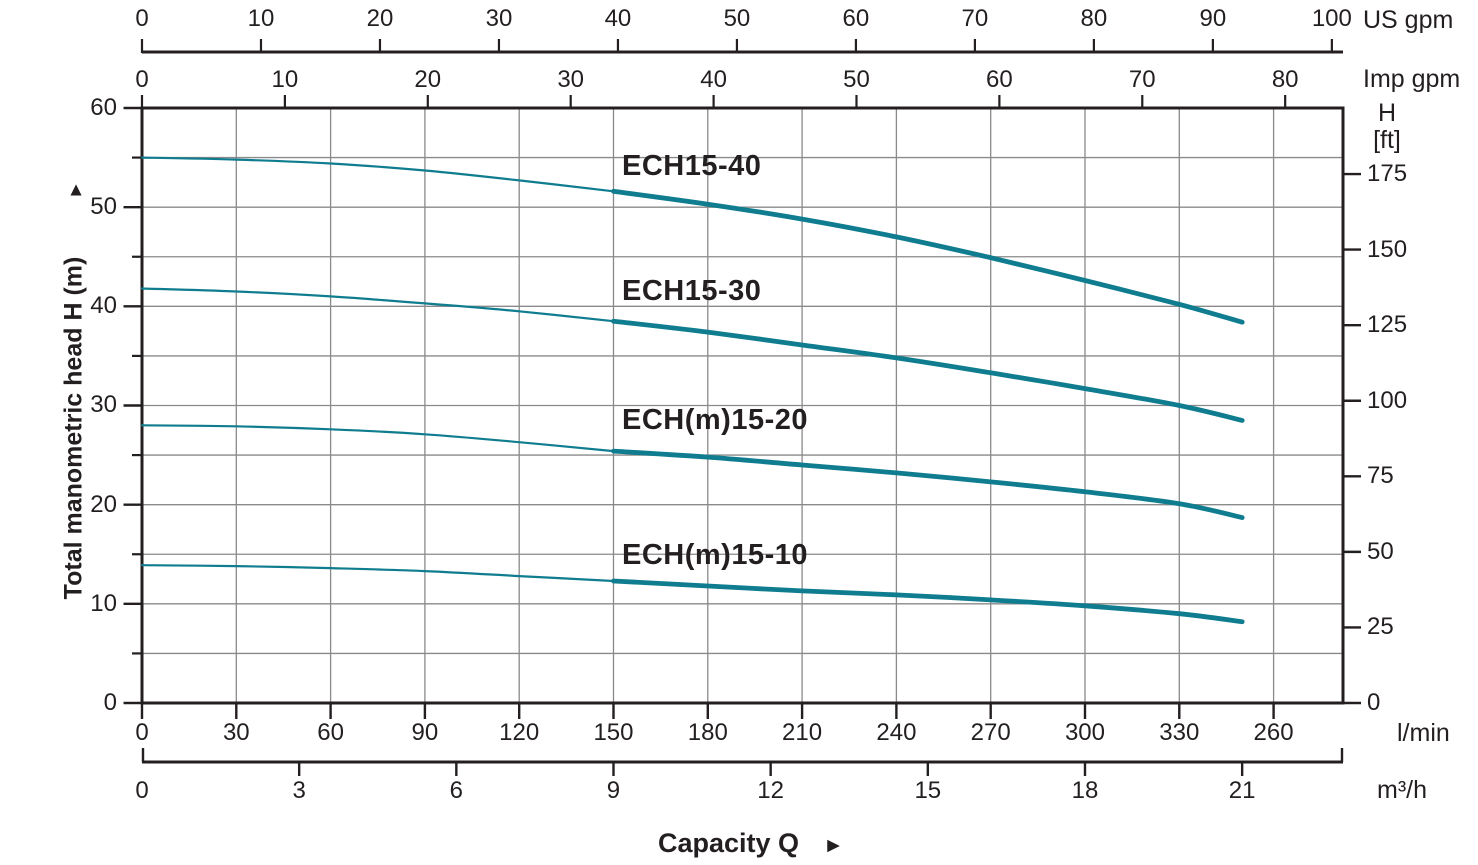 The height and width of the screenshot is (865, 1478). I want to click on right-axis-tick-label: 150, so click(1387, 249).